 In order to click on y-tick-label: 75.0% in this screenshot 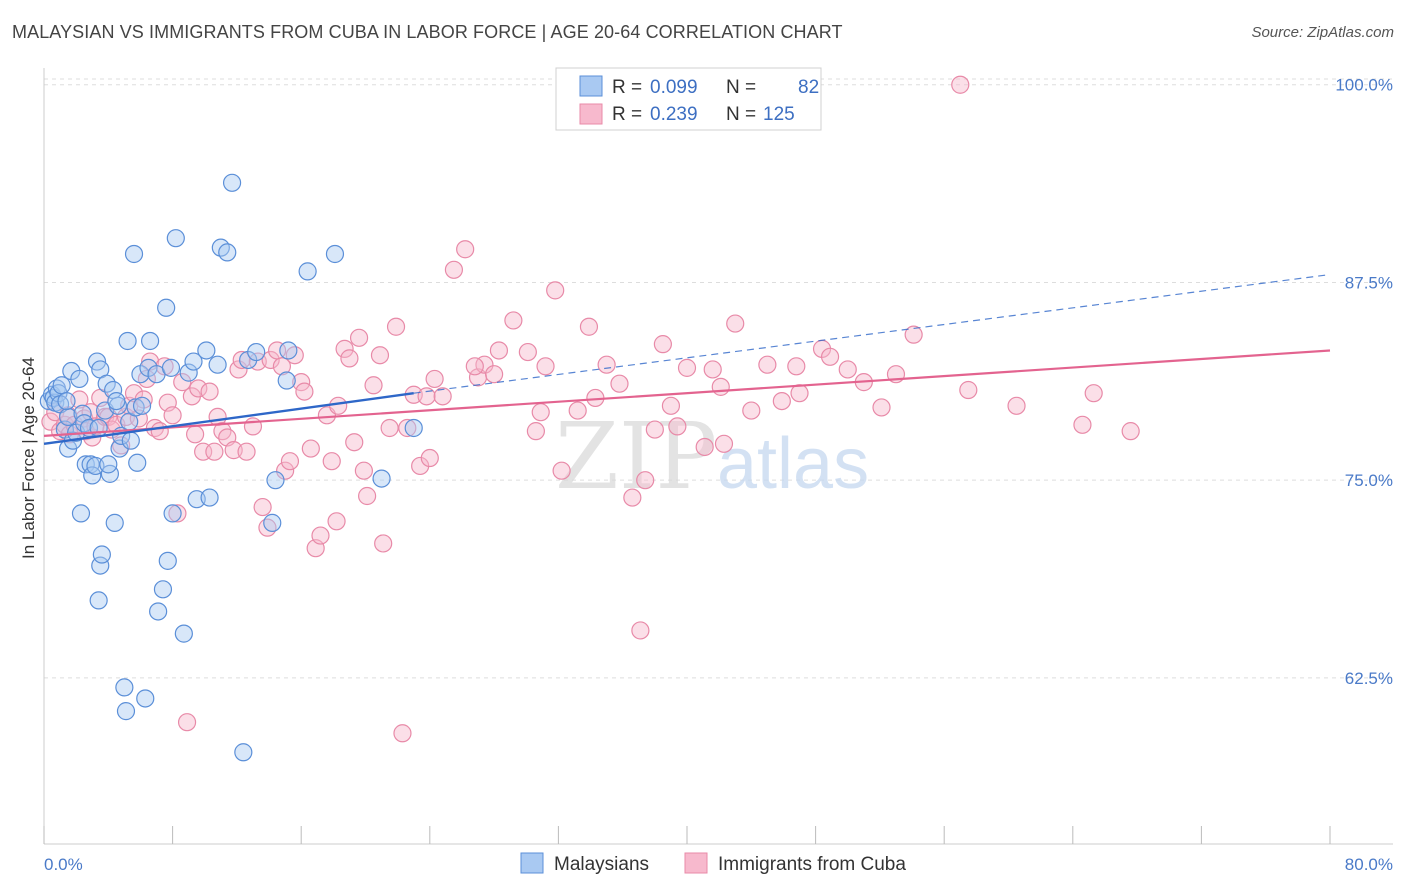, I will do `click(1369, 480)`.